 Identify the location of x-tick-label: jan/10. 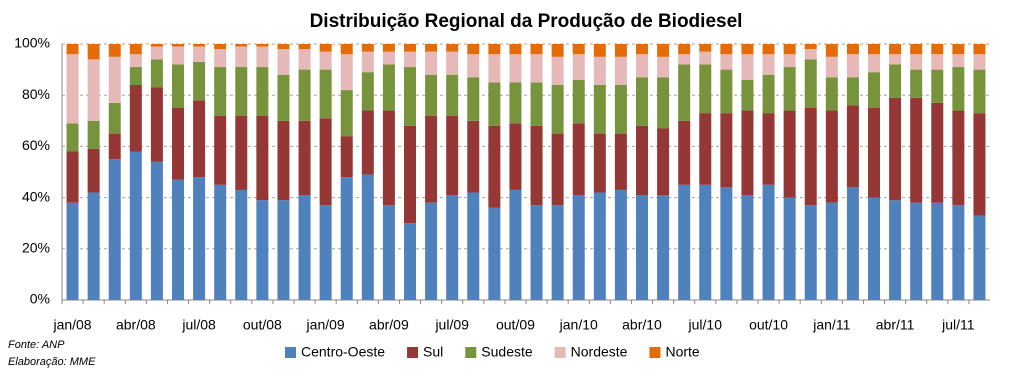
(578, 325).